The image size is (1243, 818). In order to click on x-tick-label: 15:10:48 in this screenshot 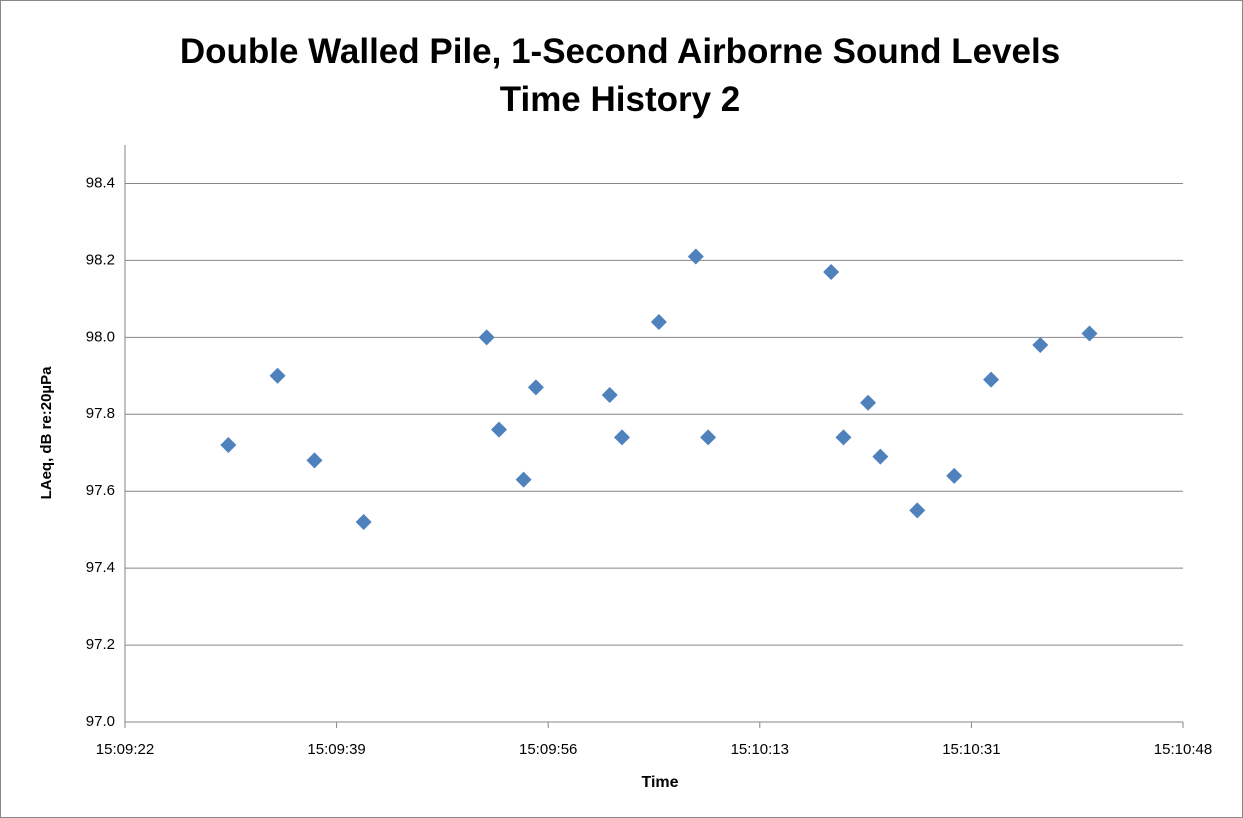, I will do `click(1183, 749)`.